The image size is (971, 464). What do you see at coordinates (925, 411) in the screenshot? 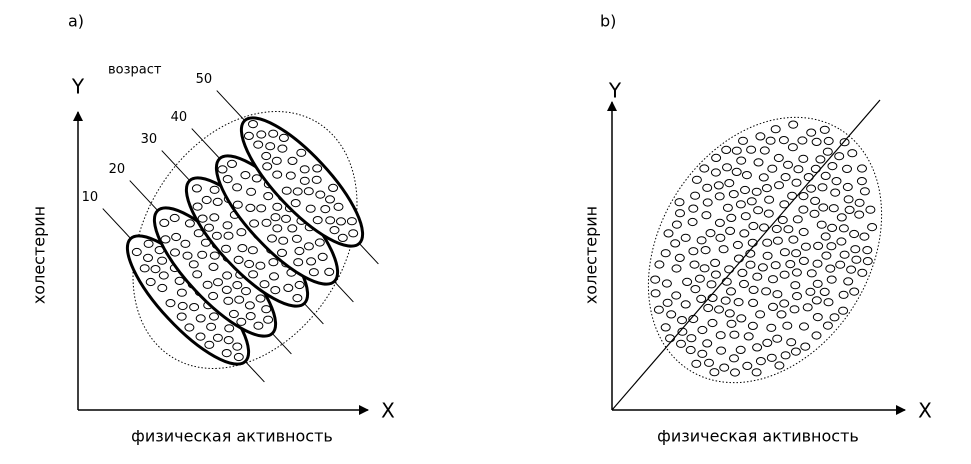
I see `x-axis-letter: X` at bounding box center [925, 411].